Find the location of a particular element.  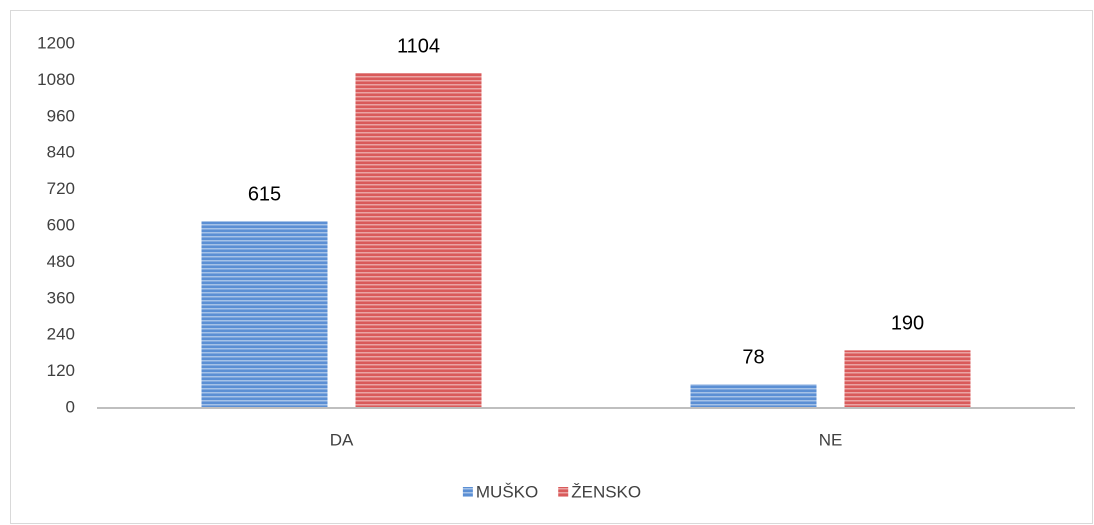

y-tick-label: 840 is located at coordinates (61, 152).